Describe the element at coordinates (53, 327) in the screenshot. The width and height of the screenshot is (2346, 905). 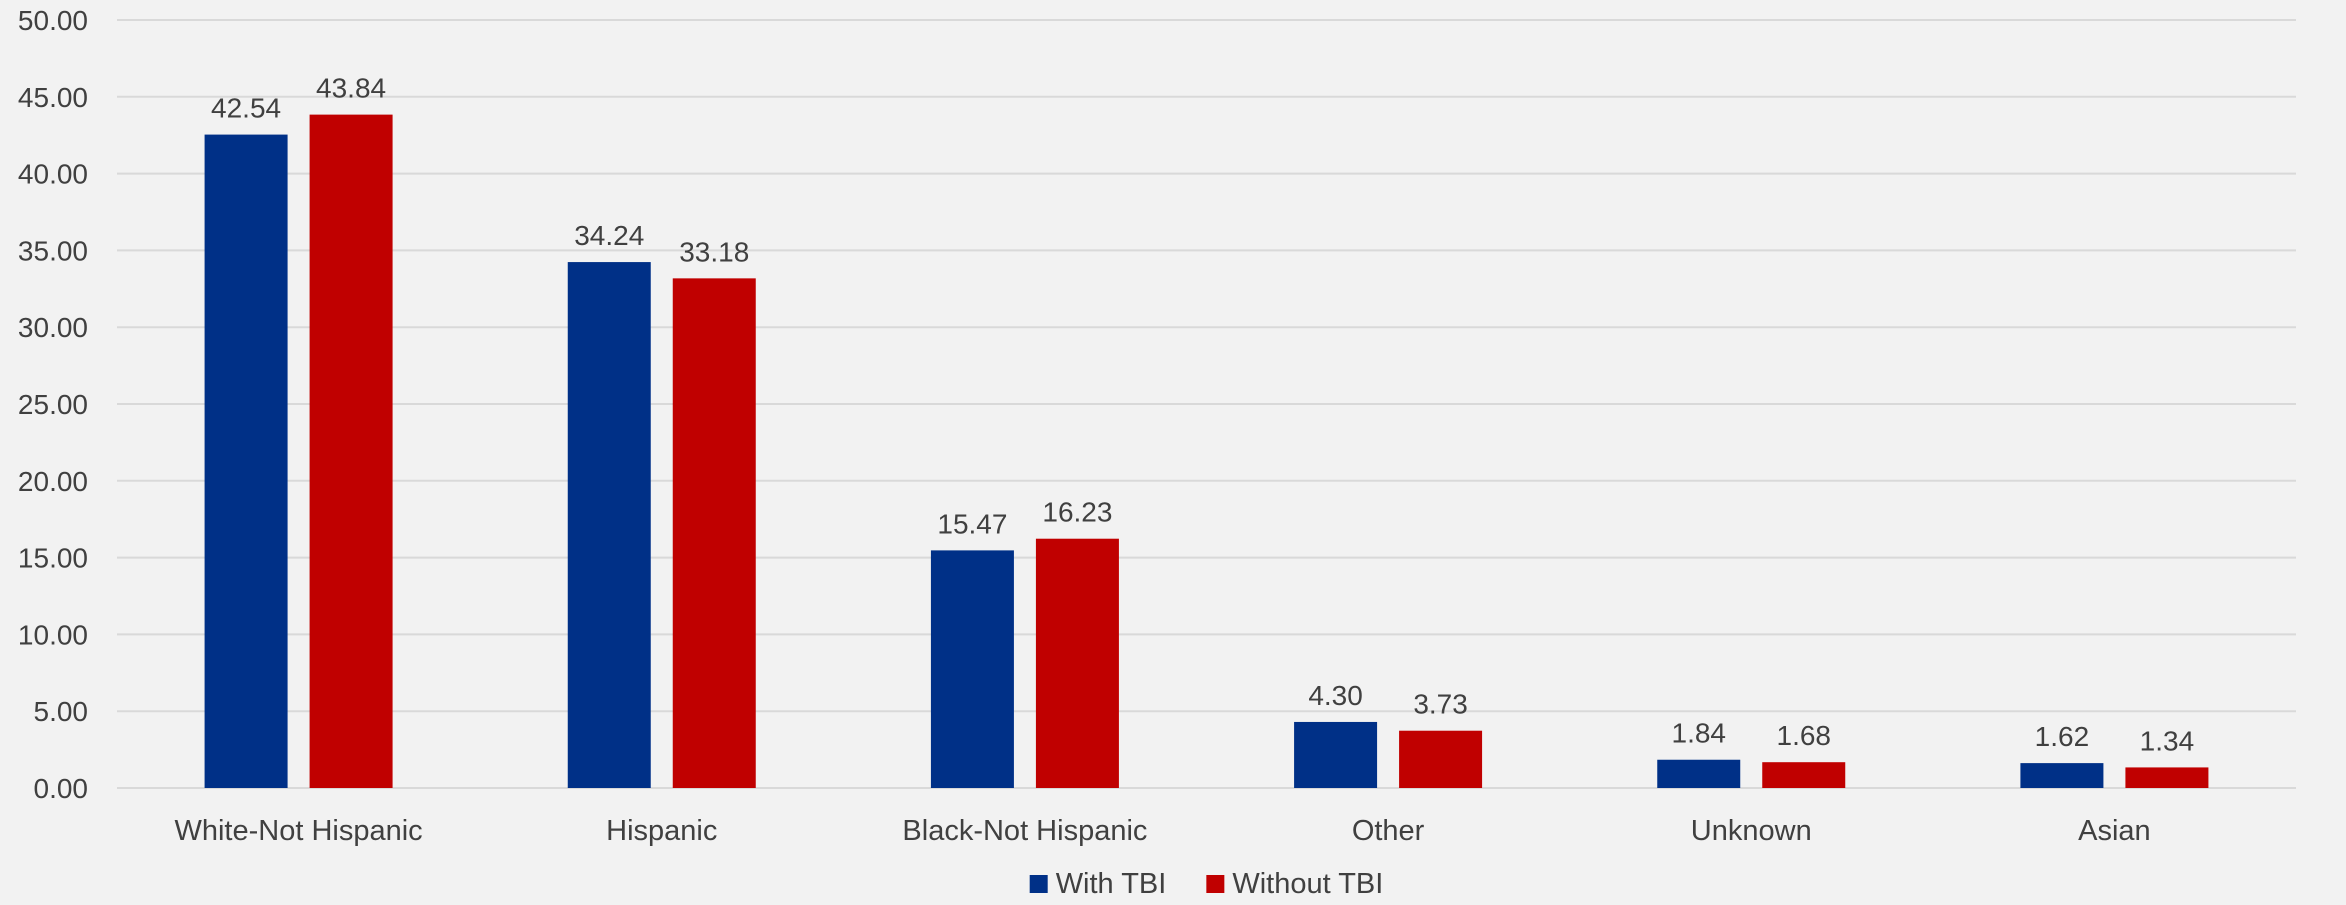
I see `y-tick-label: 30.00` at that location.